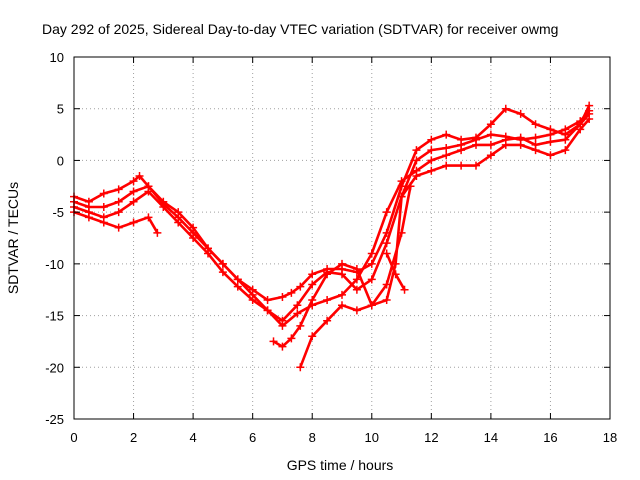  I want to click on x-tick-label: 8, so click(312, 437).